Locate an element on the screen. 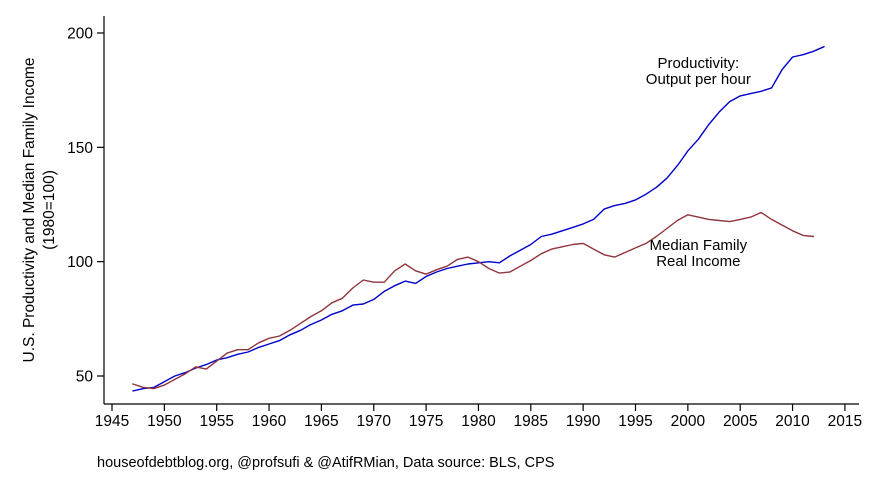  y-axis-subtitle: (1980=100) is located at coordinates (49, 210).